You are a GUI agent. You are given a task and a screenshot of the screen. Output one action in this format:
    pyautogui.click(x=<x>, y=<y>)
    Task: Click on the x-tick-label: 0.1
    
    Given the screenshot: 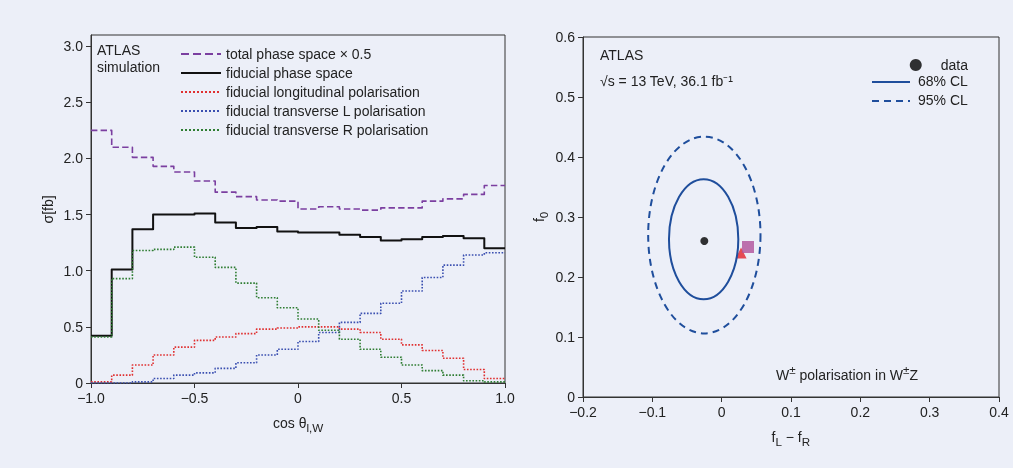 What is the action you would take?
    pyautogui.click(x=791, y=412)
    